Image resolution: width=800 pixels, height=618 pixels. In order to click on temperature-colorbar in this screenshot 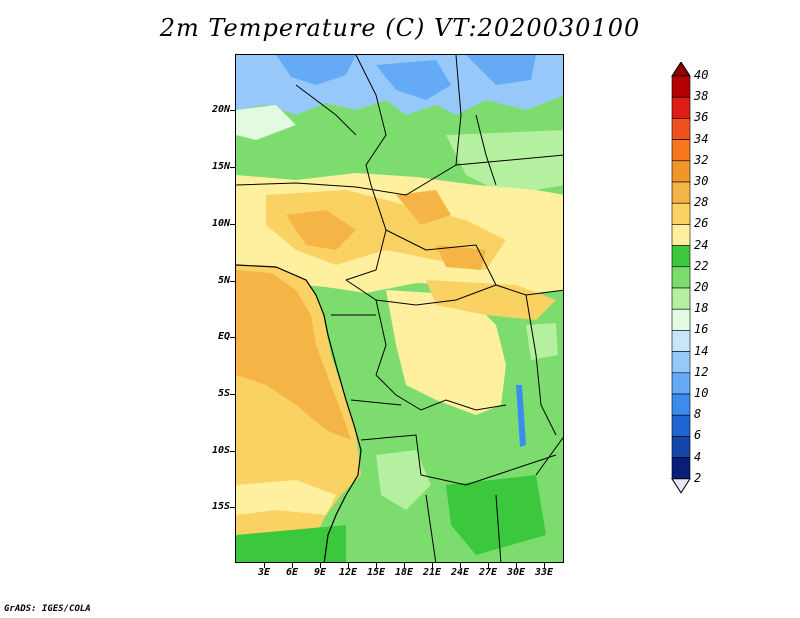, I will do `click(681, 278)`.